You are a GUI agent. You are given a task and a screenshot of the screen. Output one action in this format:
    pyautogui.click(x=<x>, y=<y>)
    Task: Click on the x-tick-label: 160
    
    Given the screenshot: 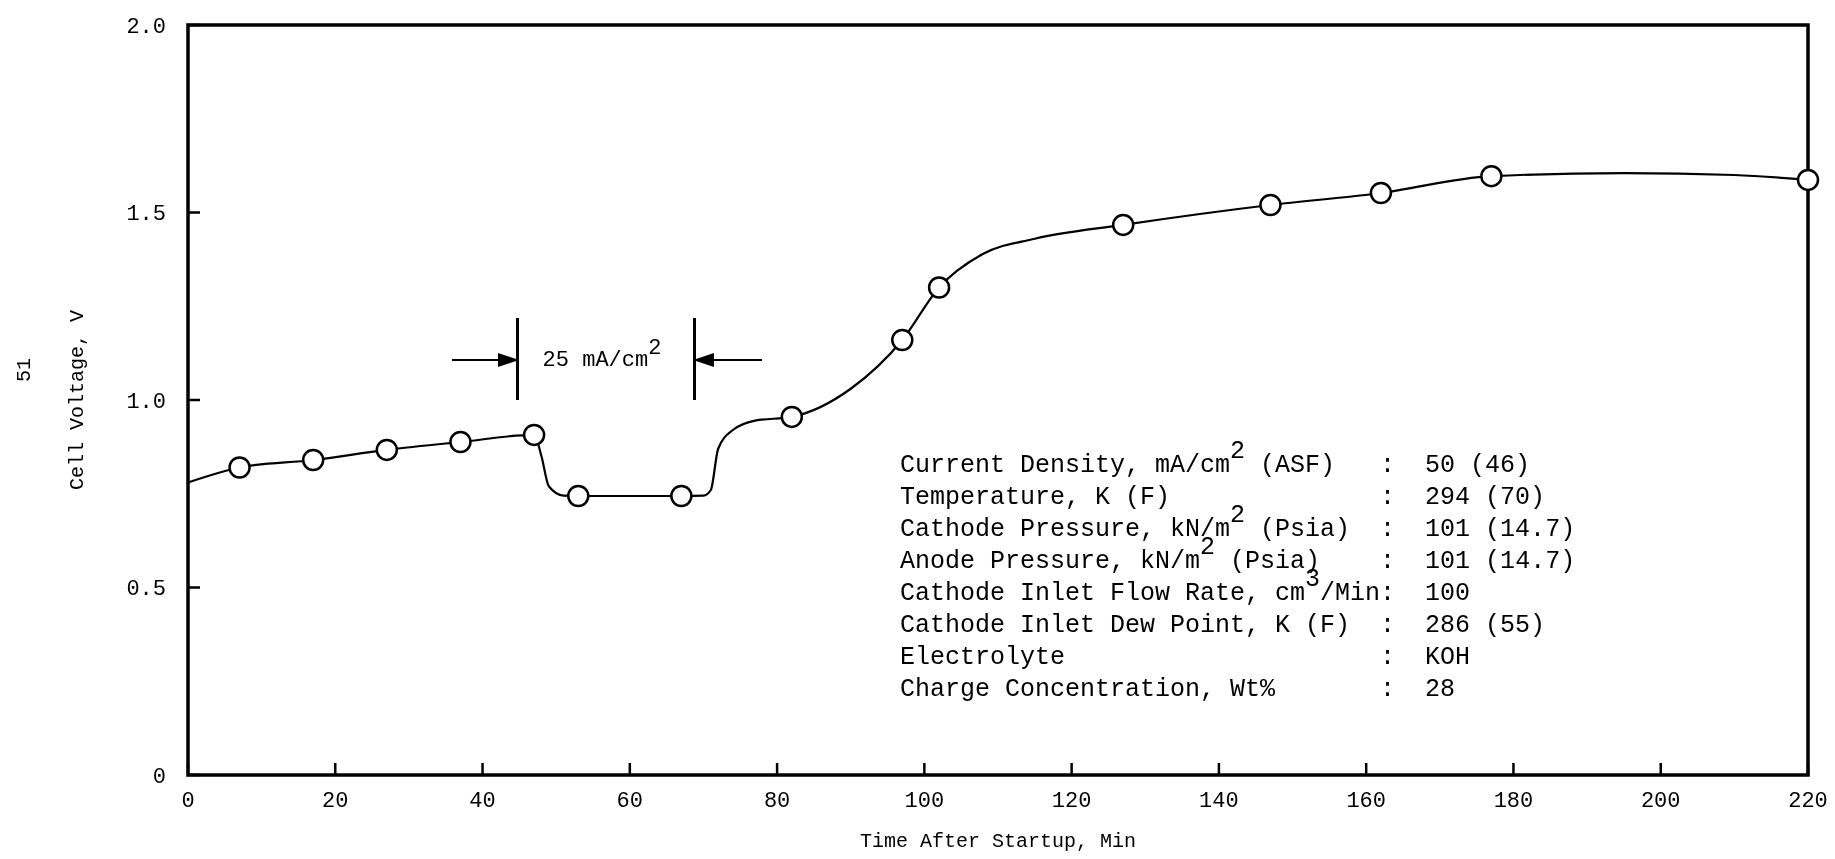 What is the action you would take?
    pyautogui.click(x=1366, y=801)
    